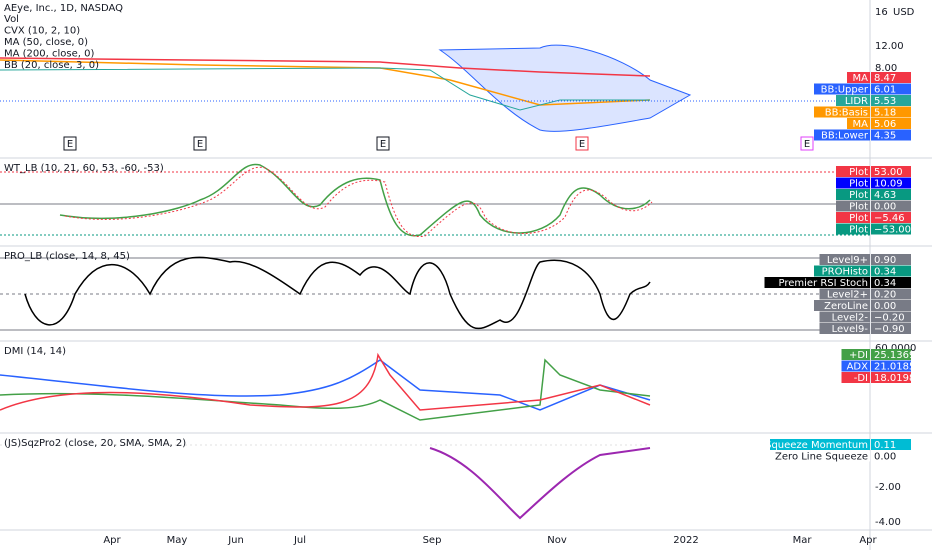 This screenshot has height=554, width=932. I want to click on time-label: 2022, so click(685, 540).